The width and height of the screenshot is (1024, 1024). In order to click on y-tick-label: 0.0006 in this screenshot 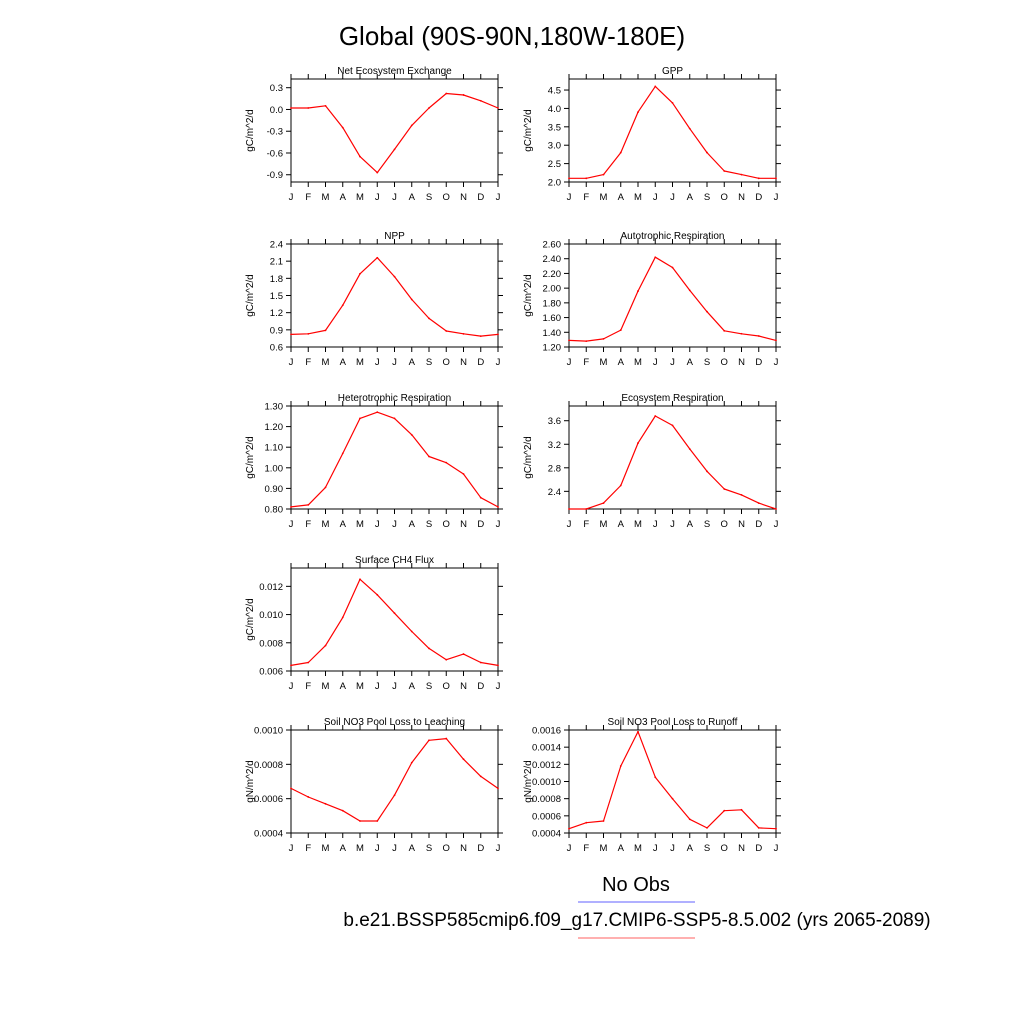, I will do `click(268, 799)`.